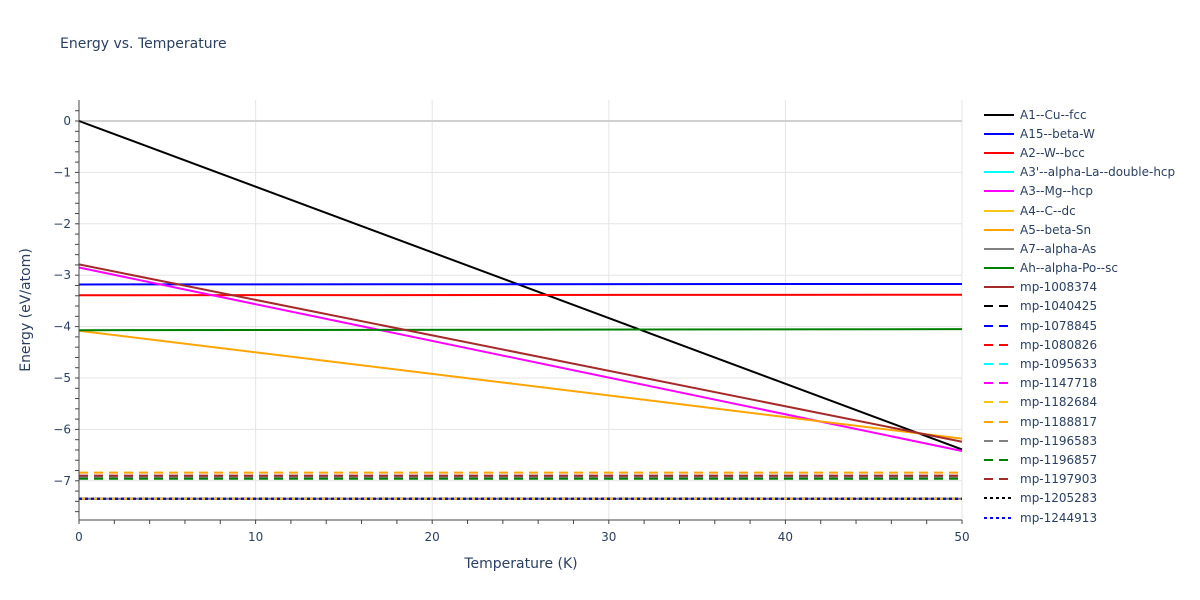  I want to click on legend-item: A7--alpha-As, so click(1079, 248).